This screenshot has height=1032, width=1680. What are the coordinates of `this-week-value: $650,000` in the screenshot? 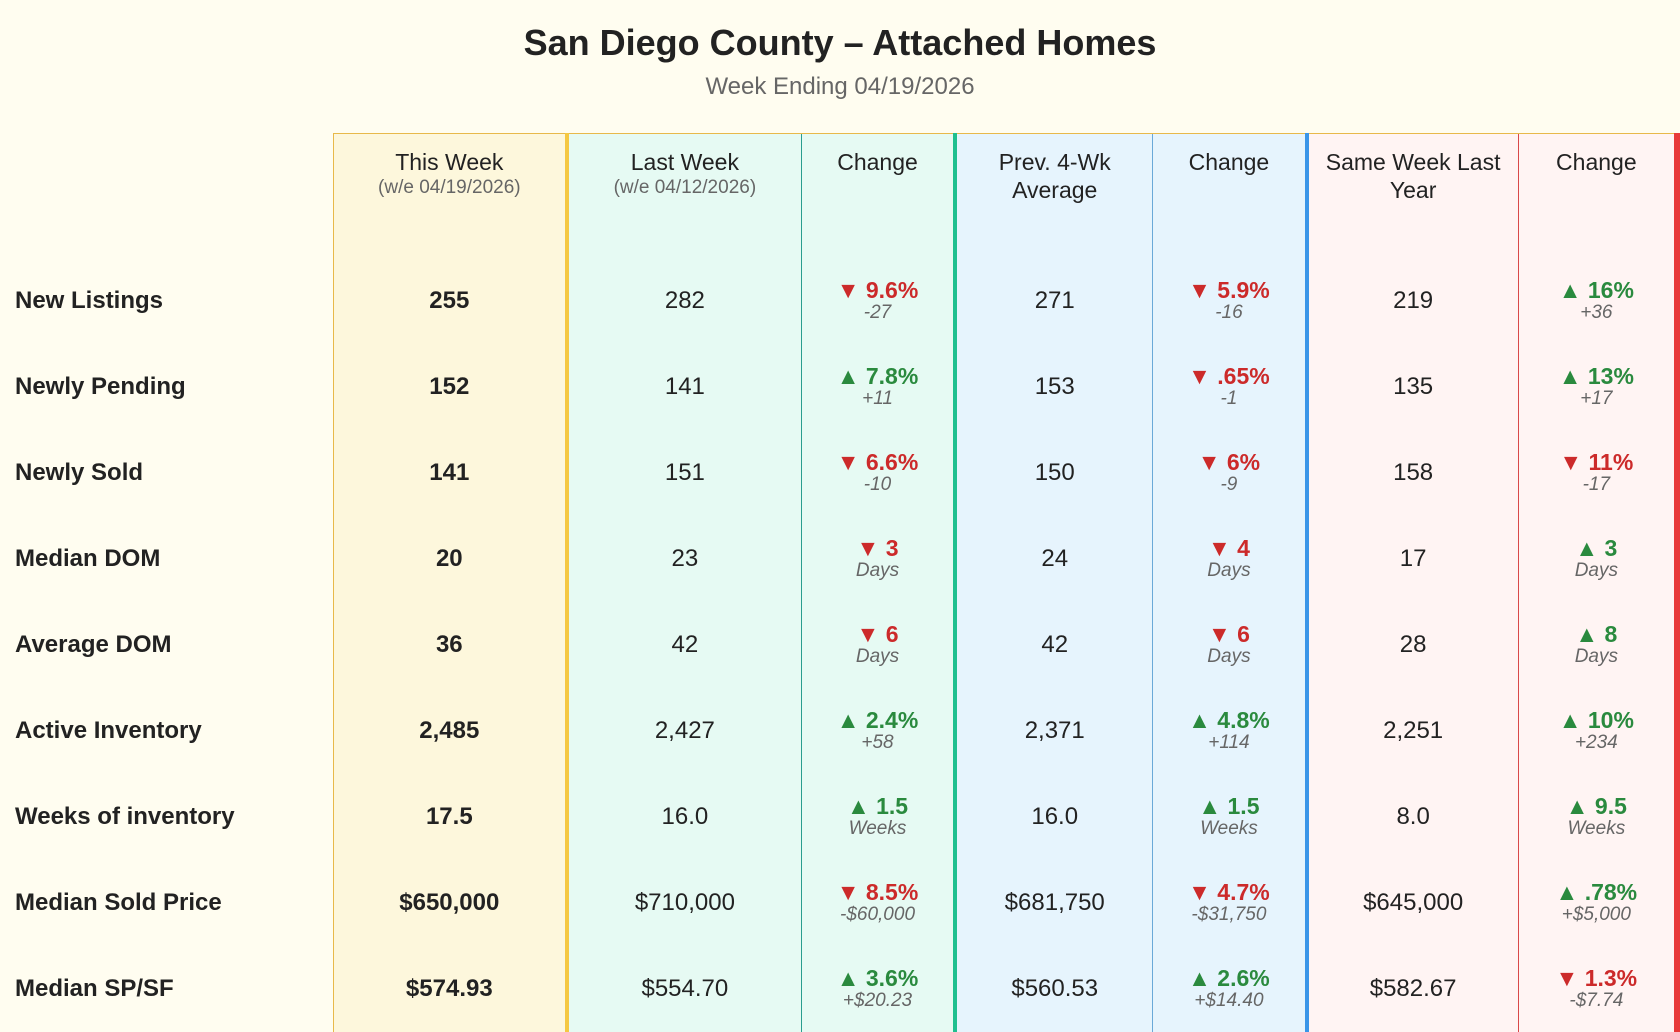 It's located at (450, 903).